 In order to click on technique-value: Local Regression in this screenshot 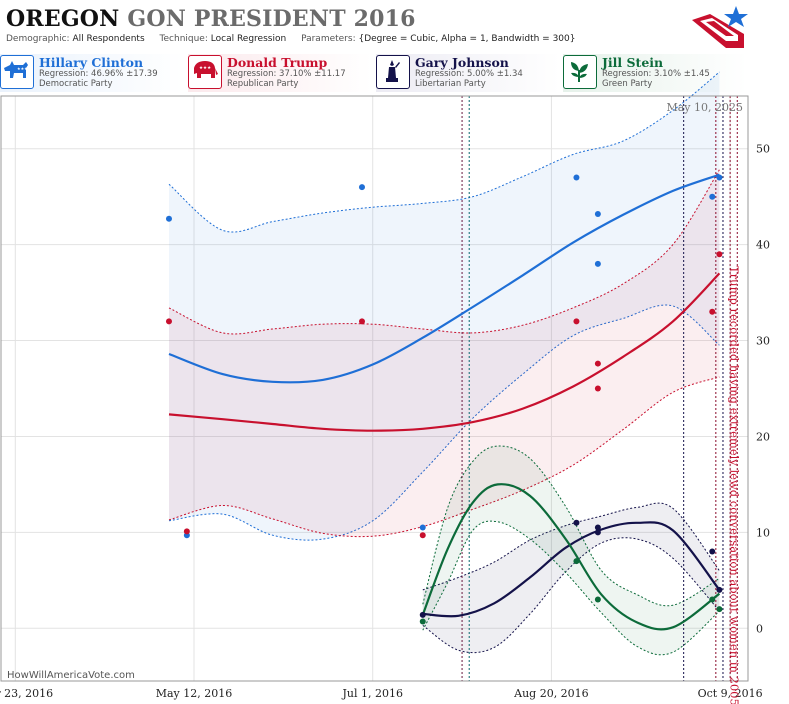, I will do `click(248, 39)`.